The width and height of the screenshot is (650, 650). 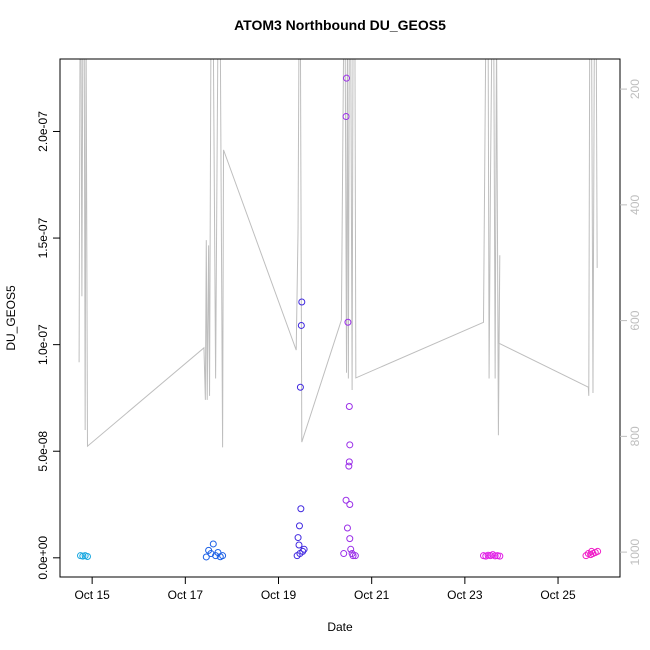 What do you see at coordinates (635, 89) in the screenshot?
I see `y2-tick-label: 200` at bounding box center [635, 89].